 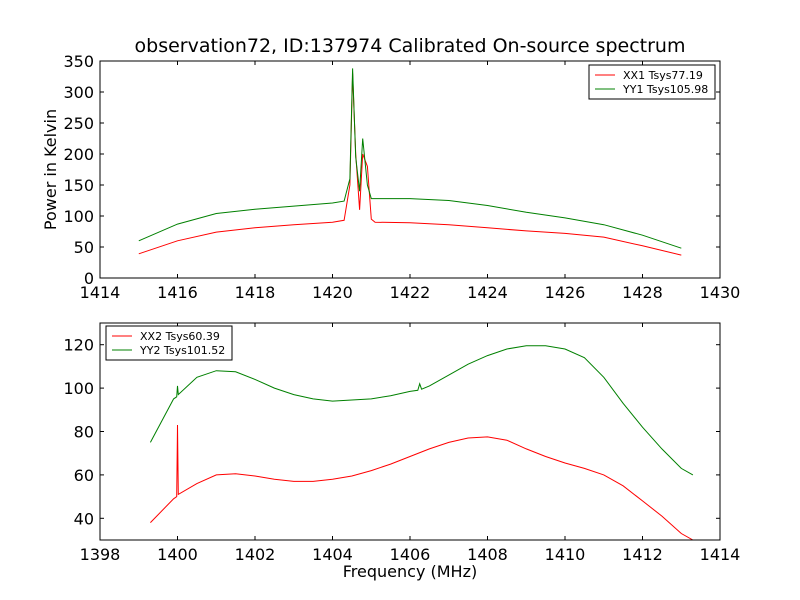 What do you see at coordinates (255, 292) in the screenshot?
I see `x-tick-label: 1418` at bounding box center [255, 292].